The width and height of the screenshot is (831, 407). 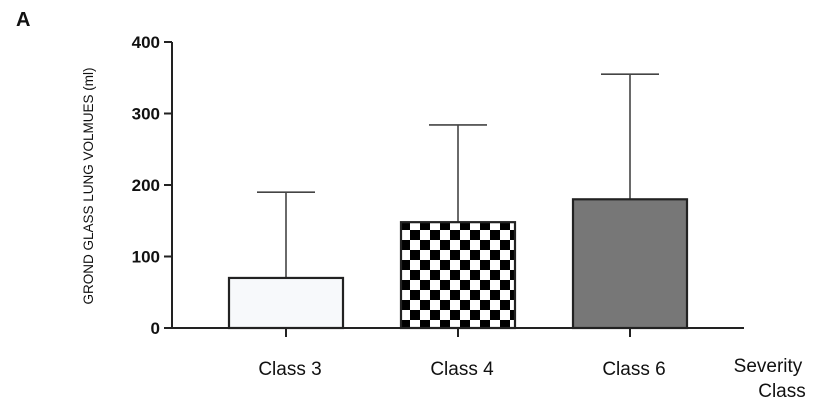 What do you see at coordinates (146, 185) in the screenshot?
I see `y-tick-label: 200` at bounding box center [146, 185].